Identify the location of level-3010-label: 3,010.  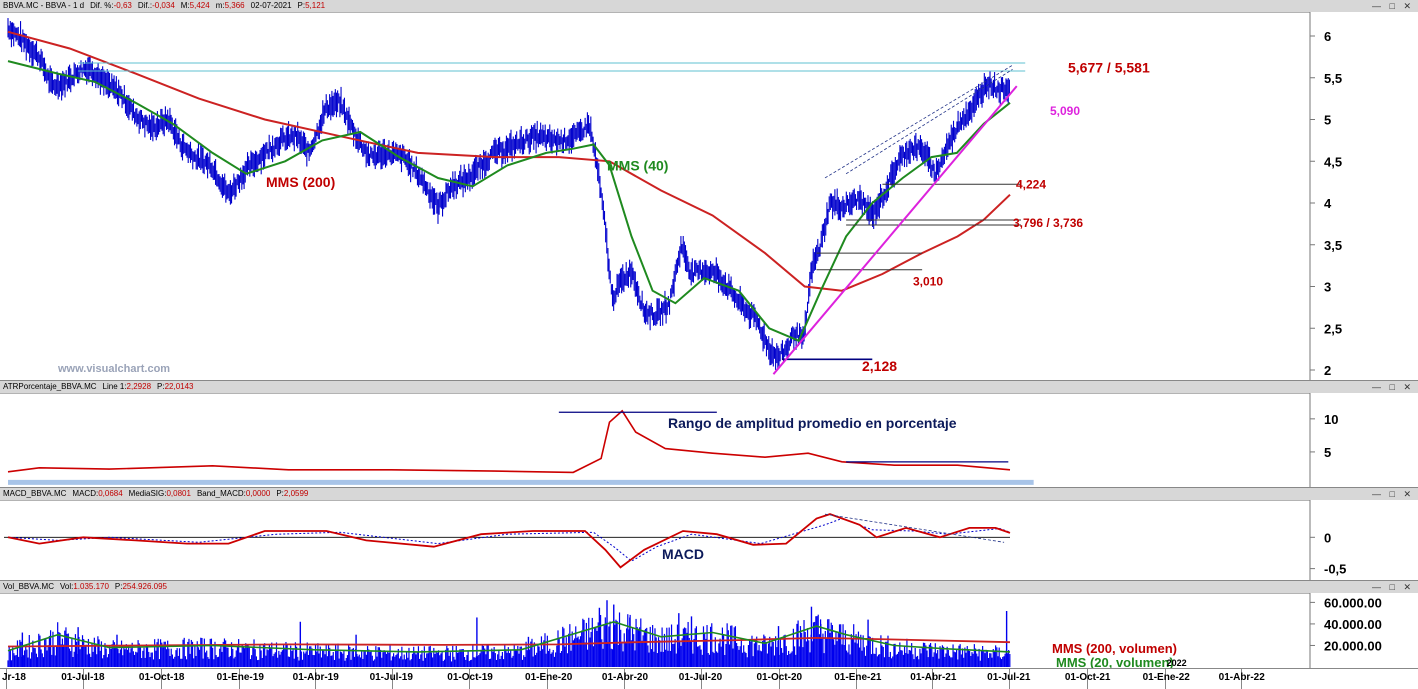
(928, 282).